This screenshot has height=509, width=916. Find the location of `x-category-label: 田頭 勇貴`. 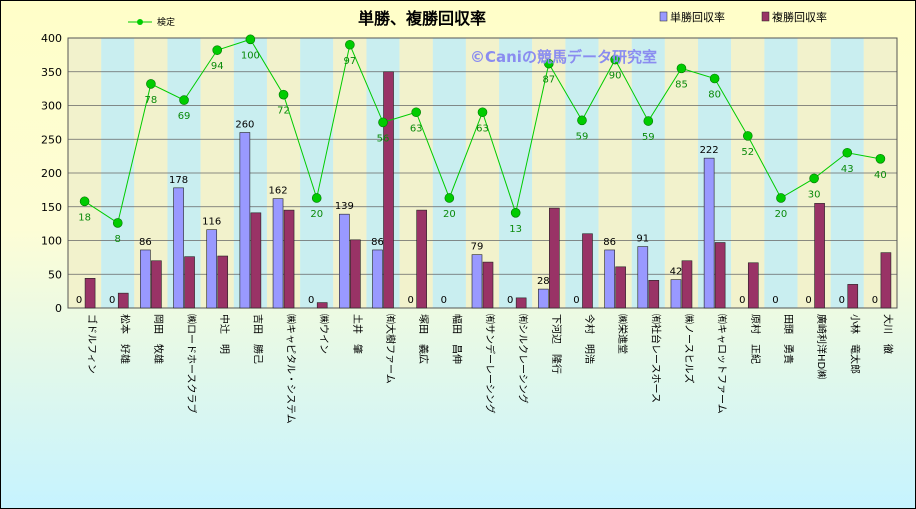

x-category-label: 田頭 勇貴 is located at coordinates (788, 339).